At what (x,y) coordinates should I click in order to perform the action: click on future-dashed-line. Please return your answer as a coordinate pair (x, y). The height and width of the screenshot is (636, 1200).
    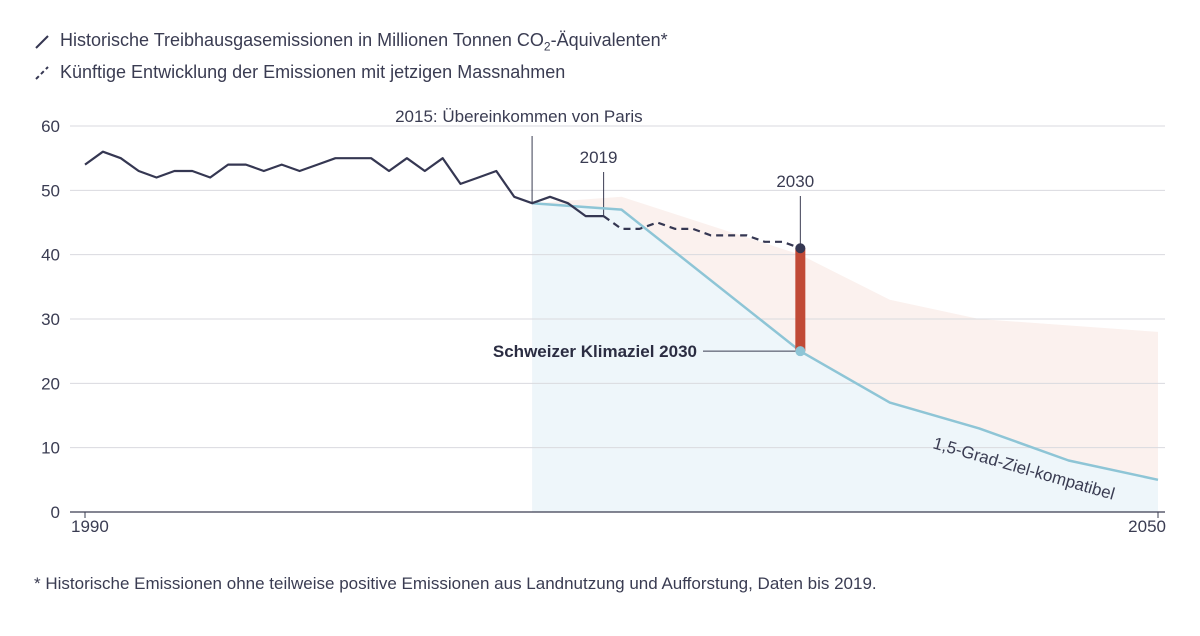
    Looking at the image, I should click on (701, 232).